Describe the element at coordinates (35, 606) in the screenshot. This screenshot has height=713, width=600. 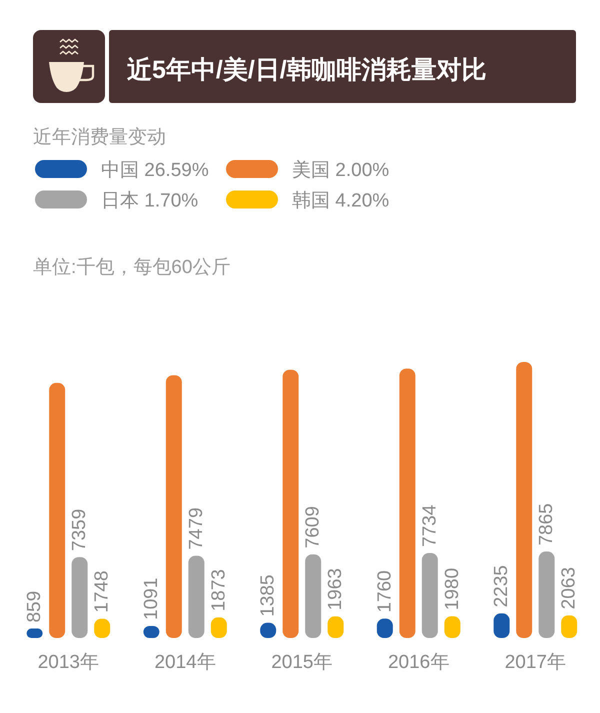
I see `data-label: 859` at that location.